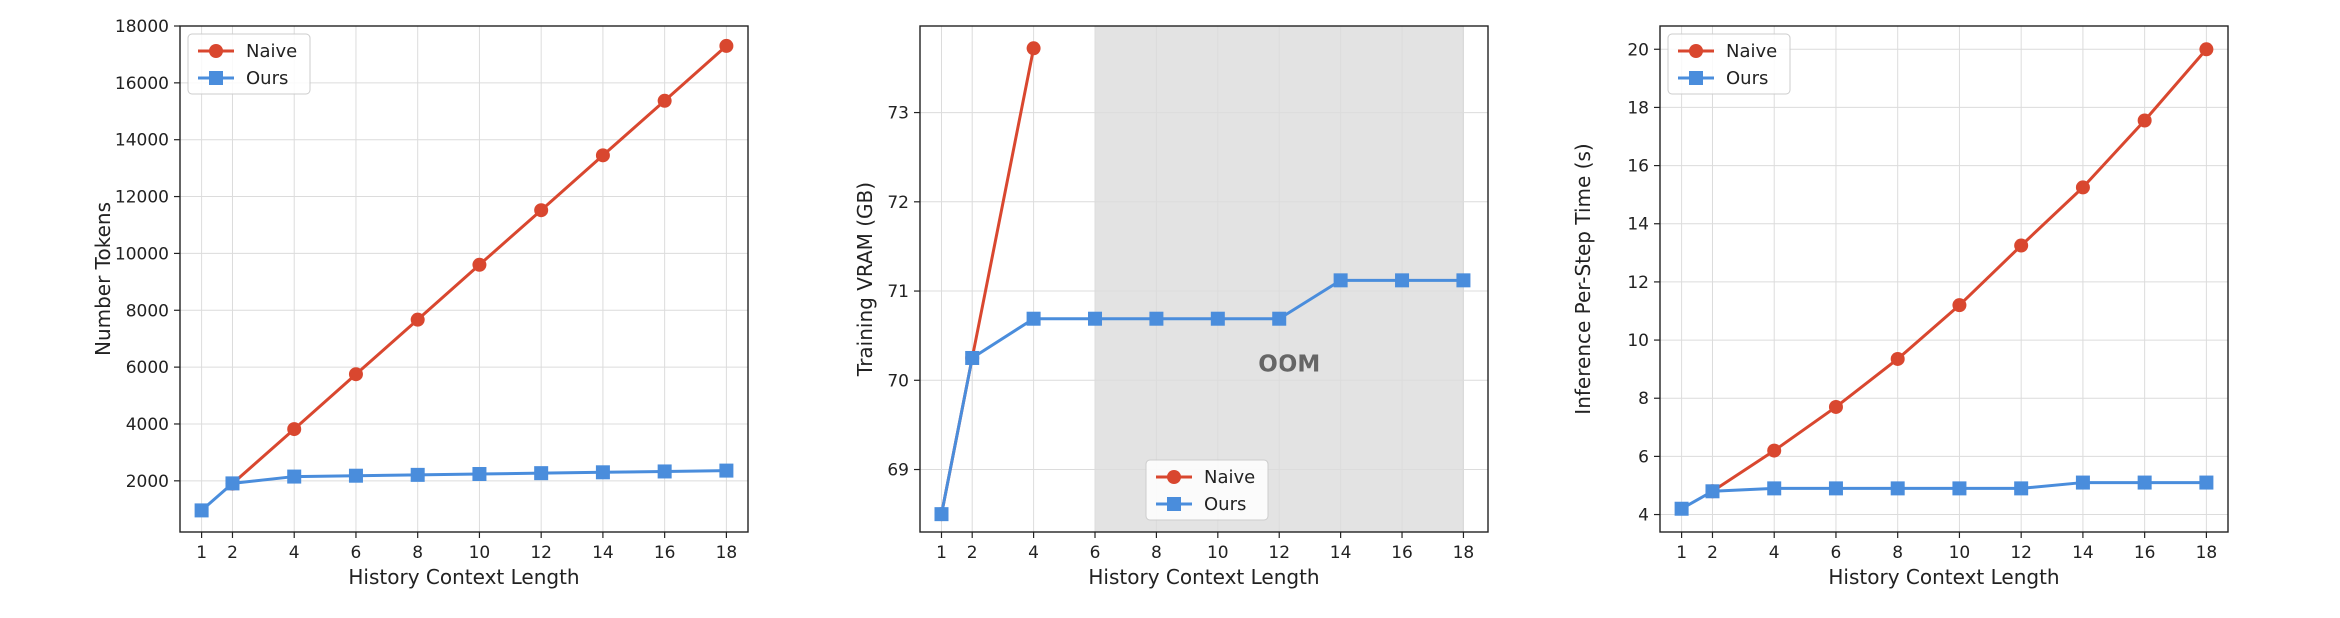  I want to click on y-tick-label: 14, so click(1638, 225).